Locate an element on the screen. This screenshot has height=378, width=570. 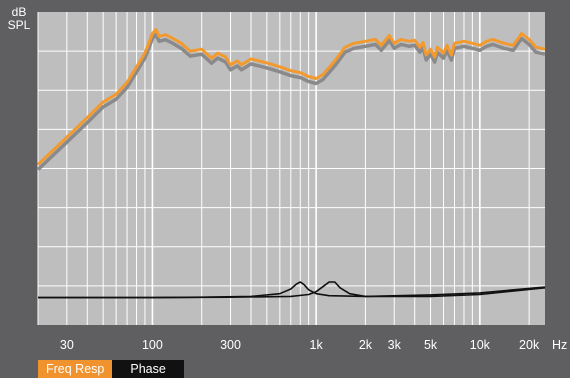
x-tick-label: 300 is located at coordinates (230, 345).